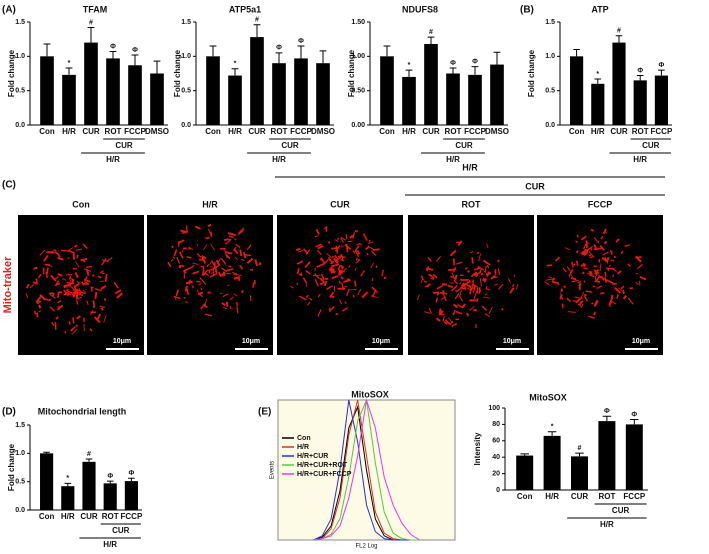 This screenshot has width=709, height=554. Describe the element at coordinates (95, 9) in the screenshot. I see `chart-title: TFAM` at that location.